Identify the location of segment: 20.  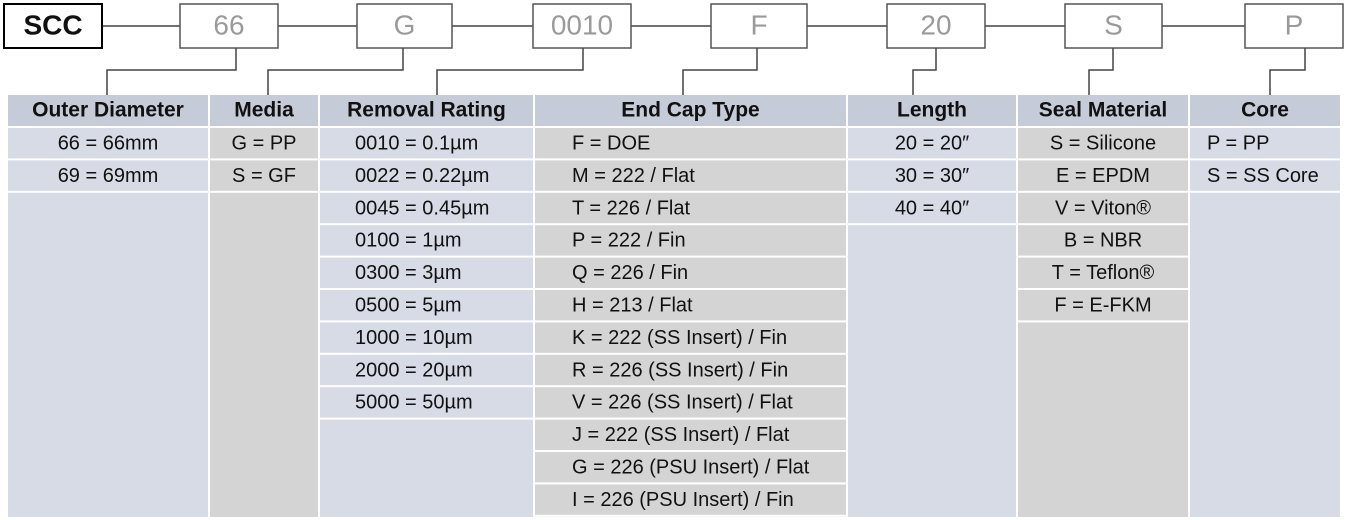
(935, 24).